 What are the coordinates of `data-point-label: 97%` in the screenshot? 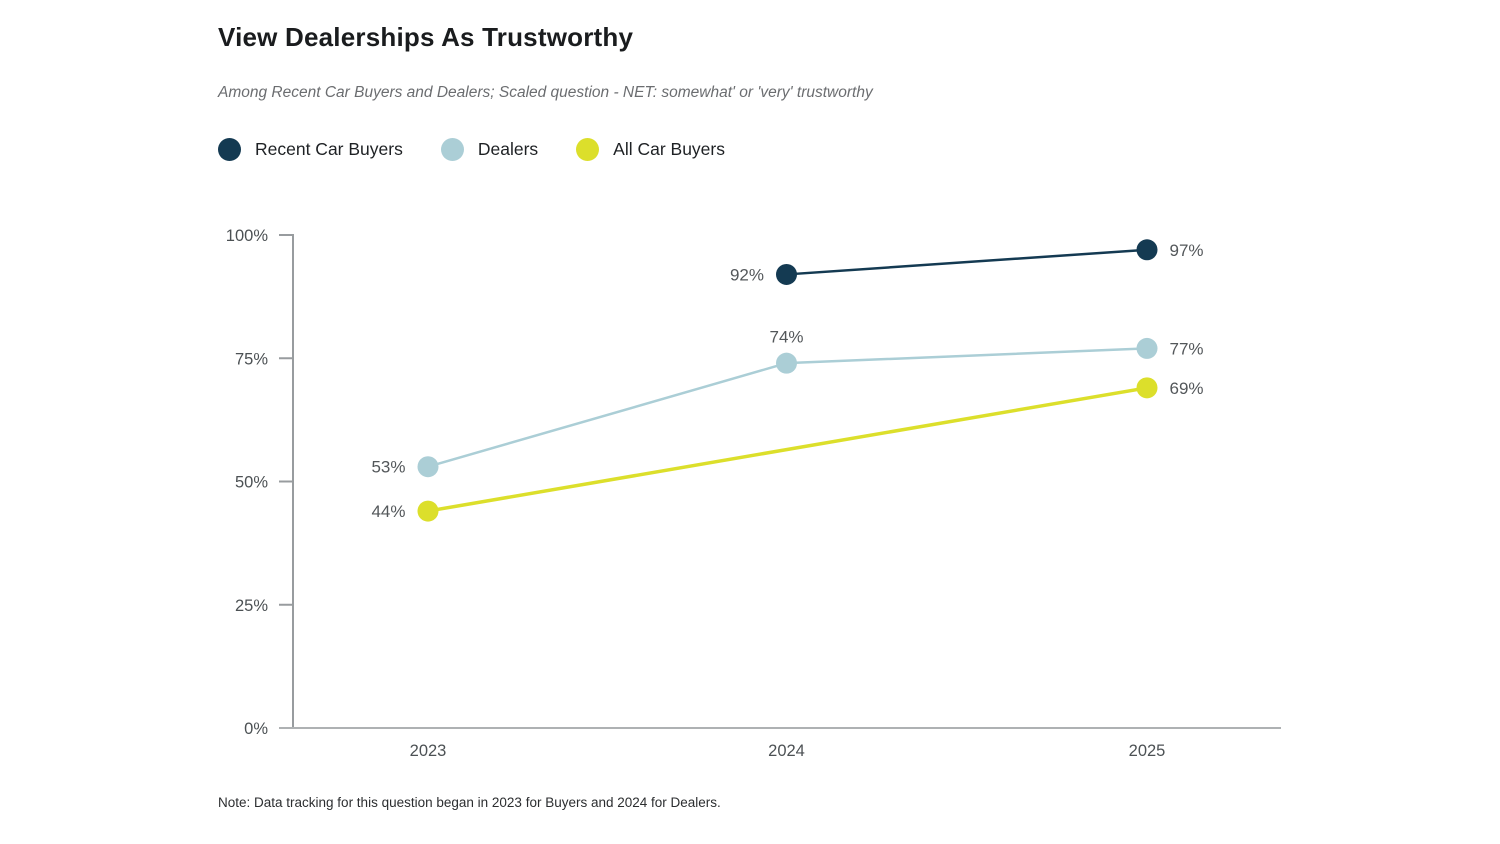 It's located at (1187, 250).